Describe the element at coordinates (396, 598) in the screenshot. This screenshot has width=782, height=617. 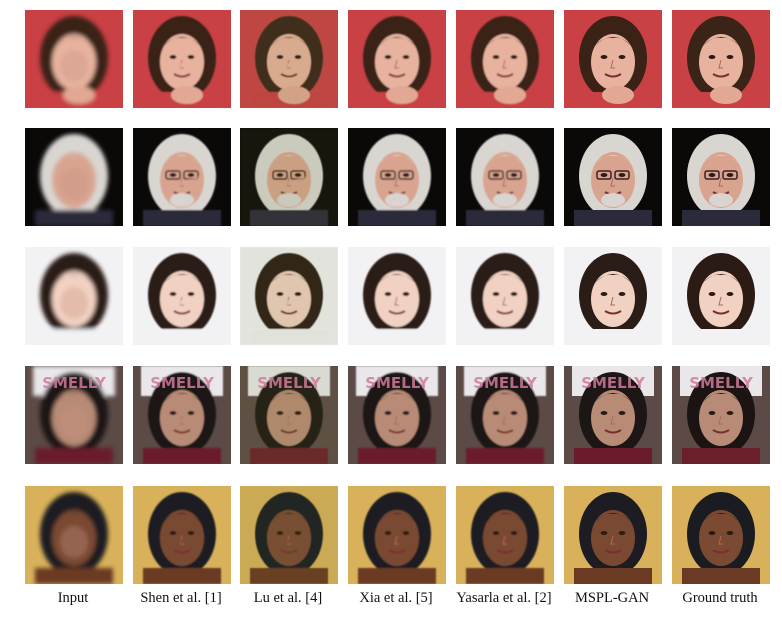
I see `column-label-xia: Xia et al. [5]` at that location.